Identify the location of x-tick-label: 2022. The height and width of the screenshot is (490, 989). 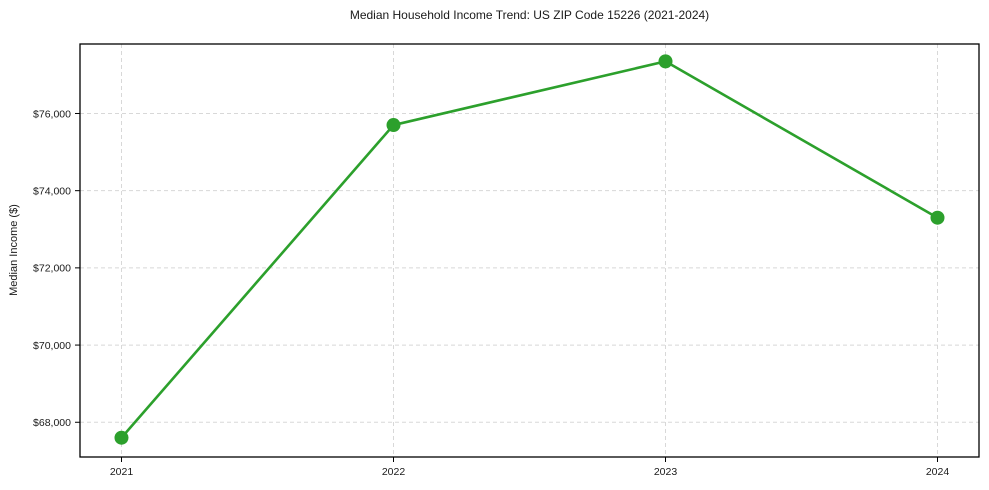
(394, 472).